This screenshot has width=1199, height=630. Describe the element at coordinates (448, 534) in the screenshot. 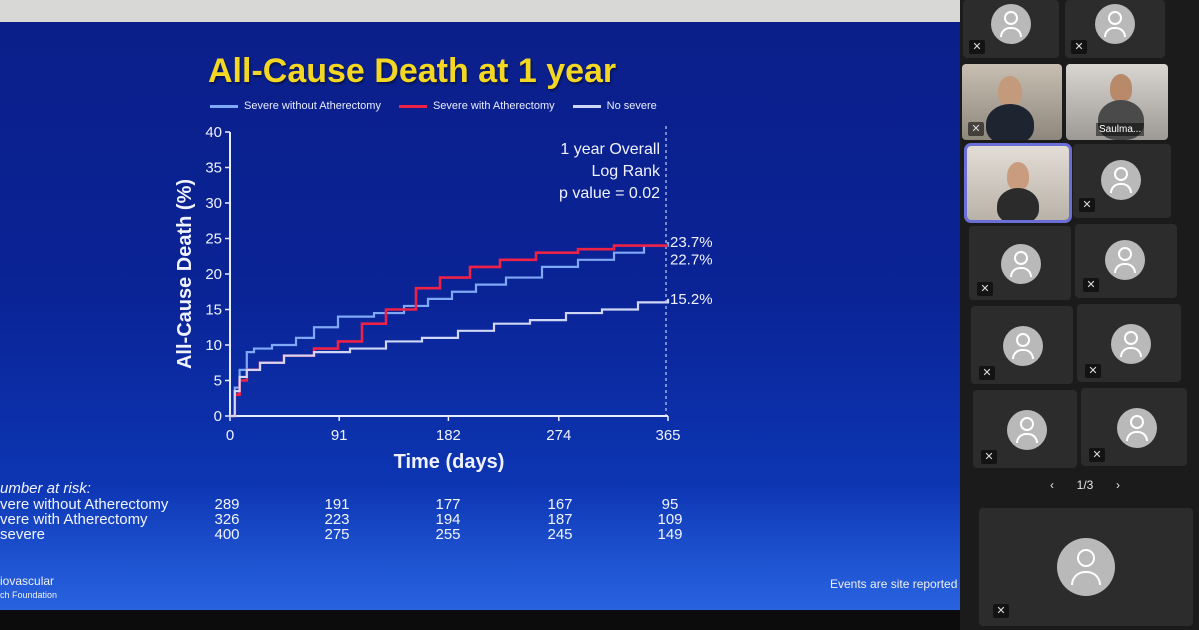

I see `risk-cell: 255` at that location.